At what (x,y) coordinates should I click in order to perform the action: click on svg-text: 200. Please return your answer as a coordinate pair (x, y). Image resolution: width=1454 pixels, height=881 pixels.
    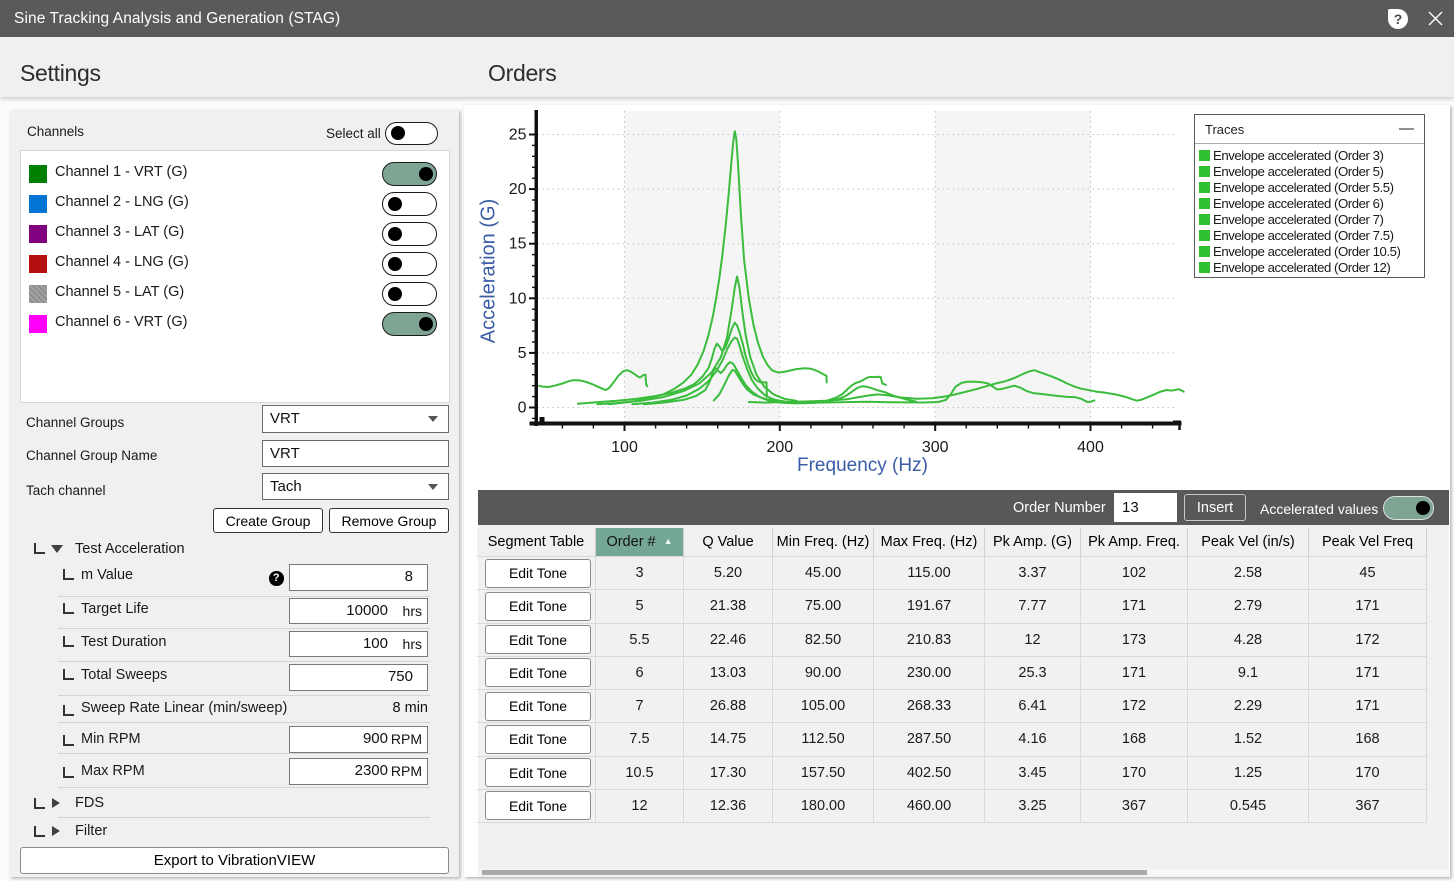
    Looking at the image, I should click on (779, 447).